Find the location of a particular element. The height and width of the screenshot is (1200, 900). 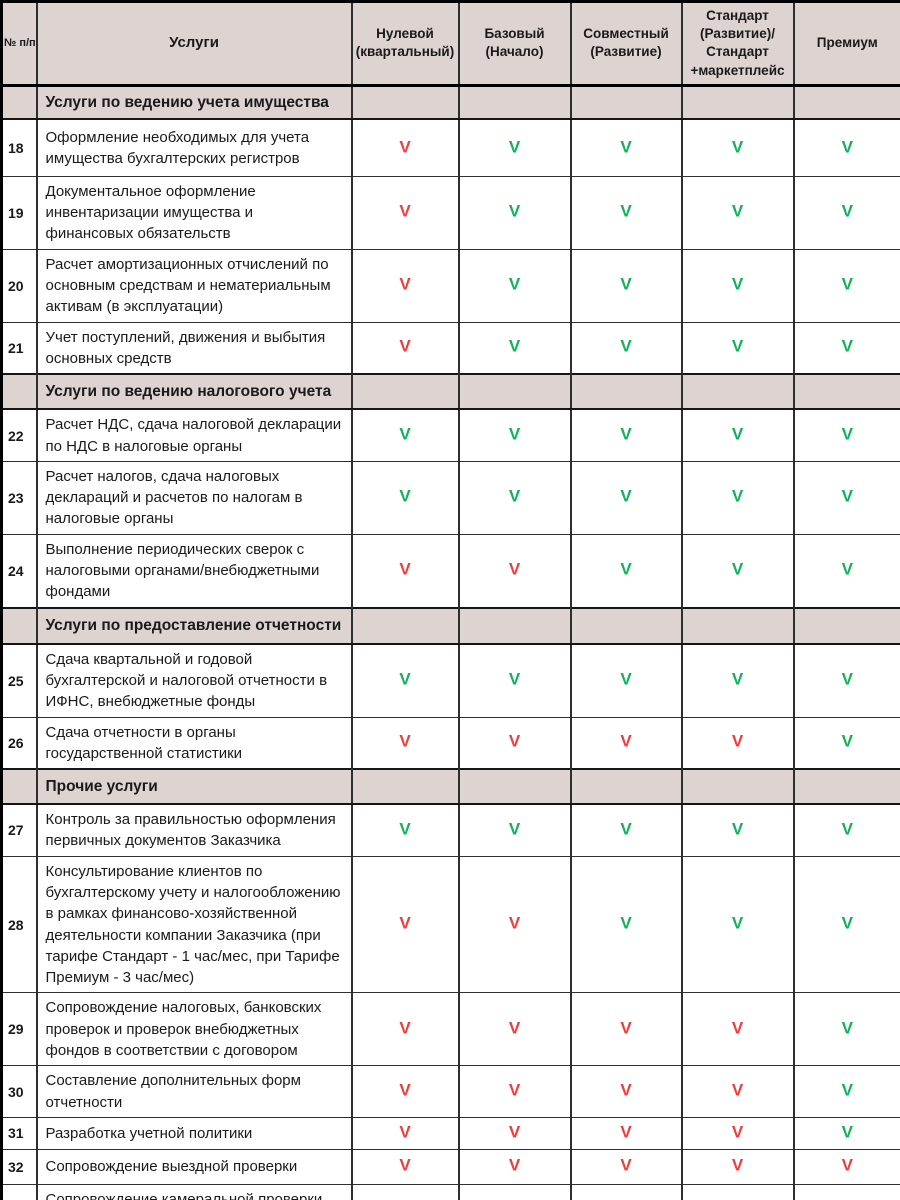

section-title: Услуги по ведению учета имущества is located at coordinates (194, 102).